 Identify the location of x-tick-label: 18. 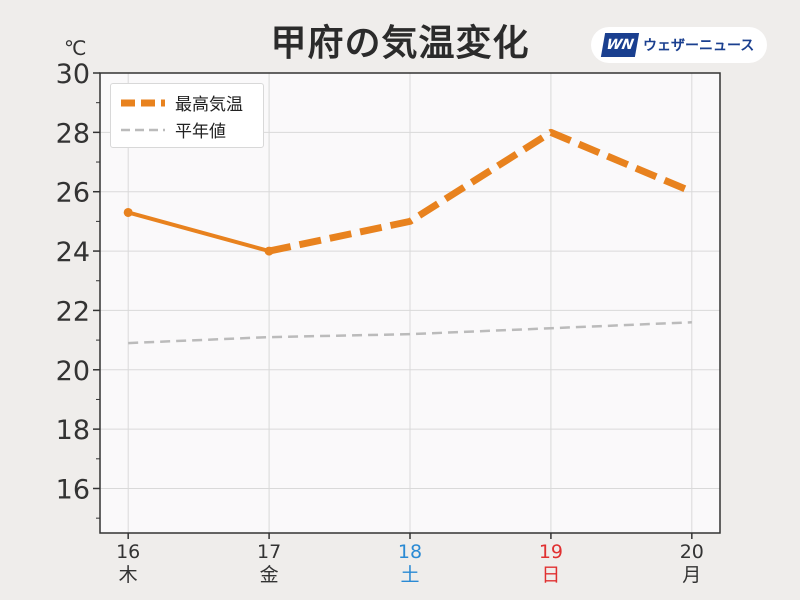
(410, 552).